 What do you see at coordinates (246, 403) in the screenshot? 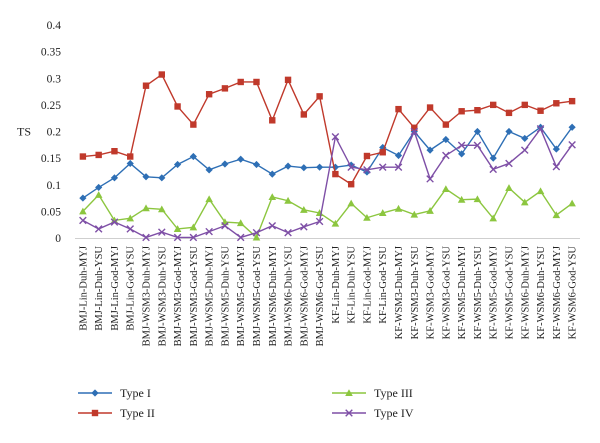
I see `legend: Type I Type II Type III Type IV` at bounding box center [246, 403].